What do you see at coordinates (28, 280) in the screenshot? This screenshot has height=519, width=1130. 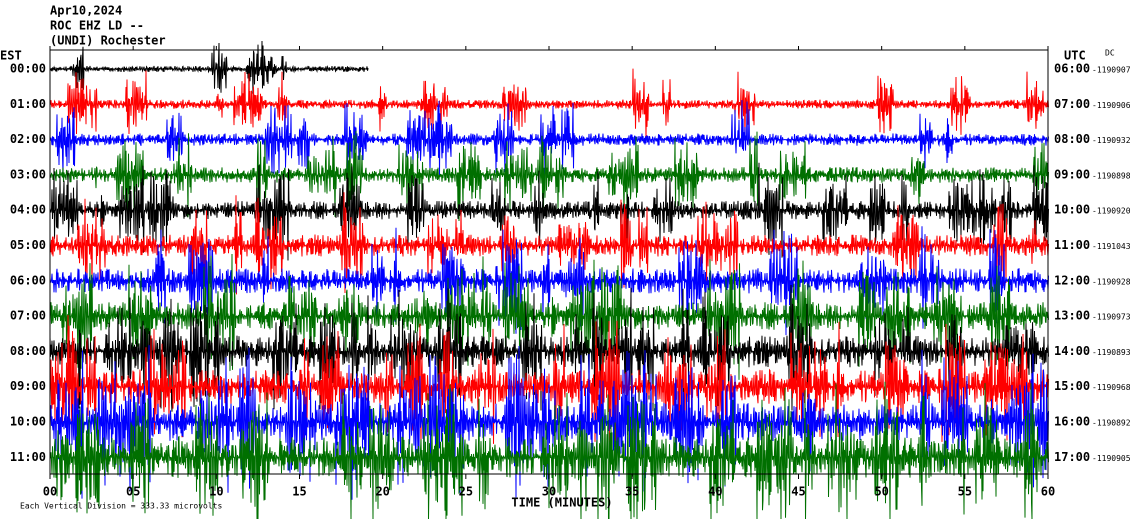 I see `est-label: 06:00` at bounding box center [28, 280].